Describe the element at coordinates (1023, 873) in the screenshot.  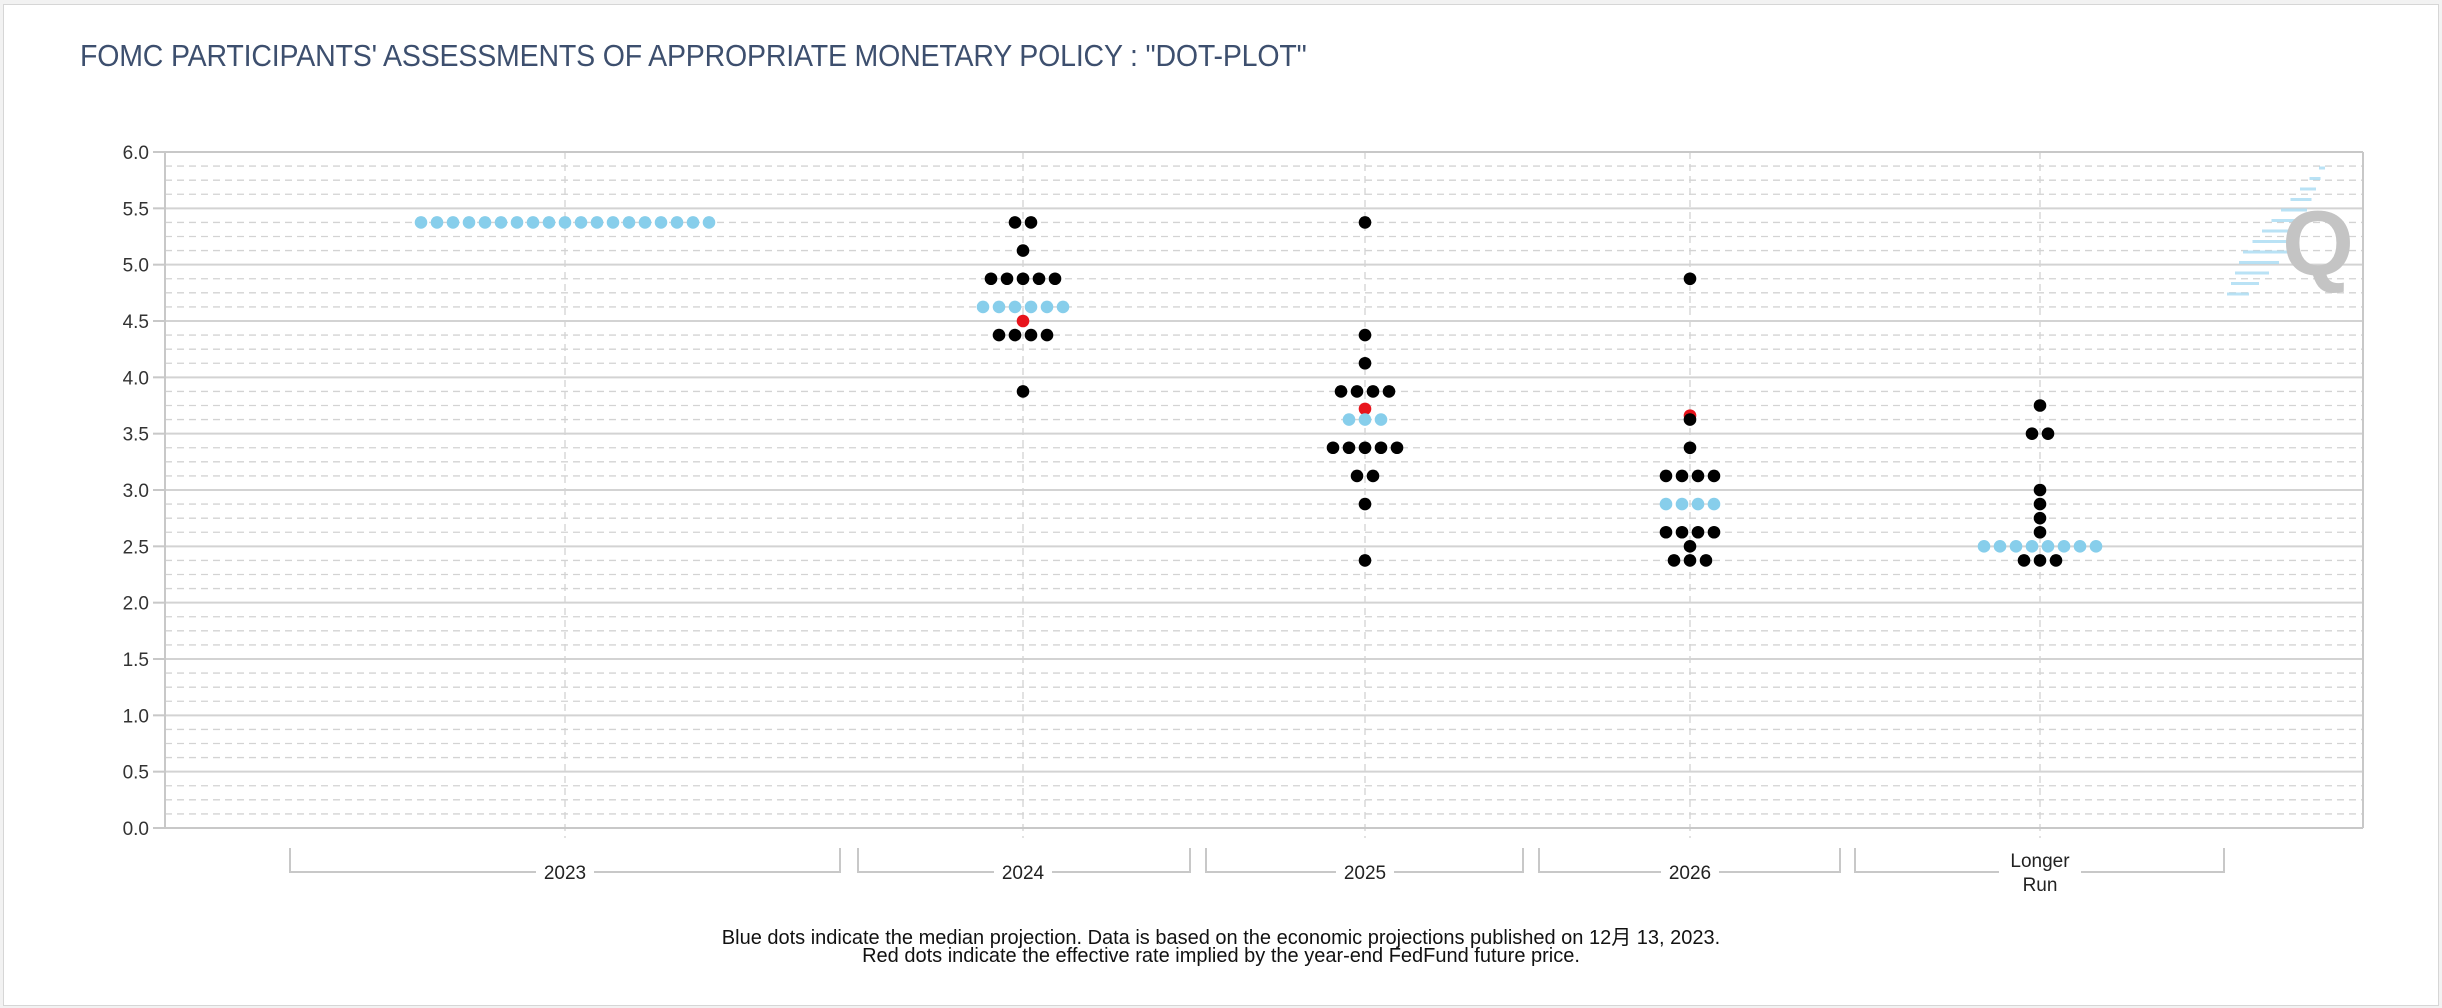
I see `x-category-label: 2024` at that location.